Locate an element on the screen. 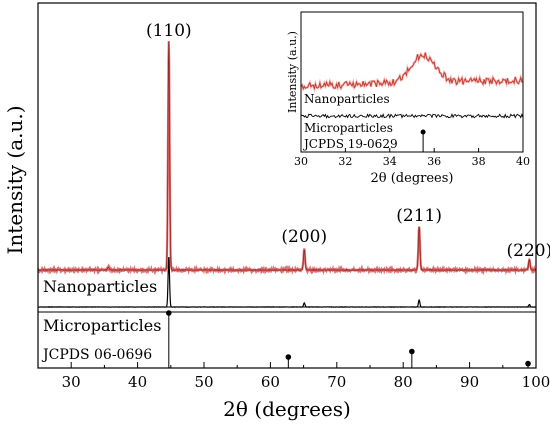  main-peak-label: (211) is located at coordinates (419, 216).